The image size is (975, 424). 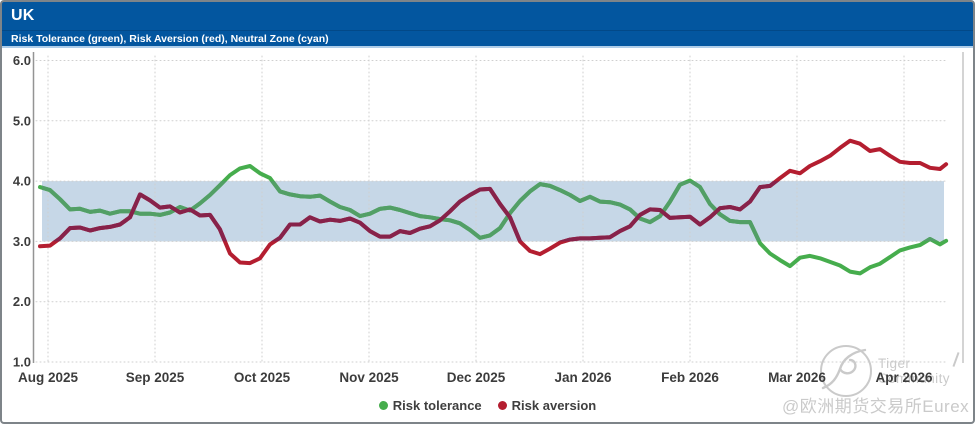 What do you see at coordinates (583, 377) in the screenshot?
I see `x-tick-label: Jan 2026` at bounding box center [583, 377].